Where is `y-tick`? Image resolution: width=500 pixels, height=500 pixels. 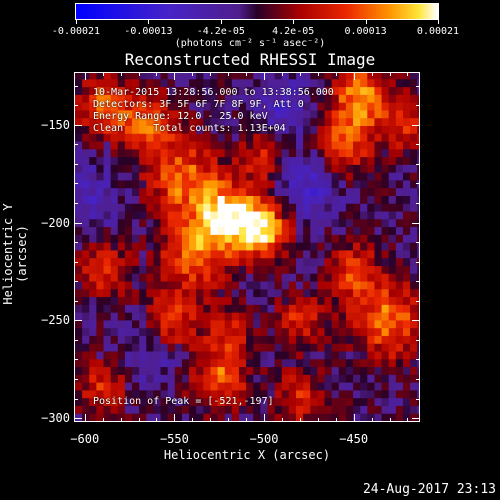
y-tick is located at coordinates (78, 419).